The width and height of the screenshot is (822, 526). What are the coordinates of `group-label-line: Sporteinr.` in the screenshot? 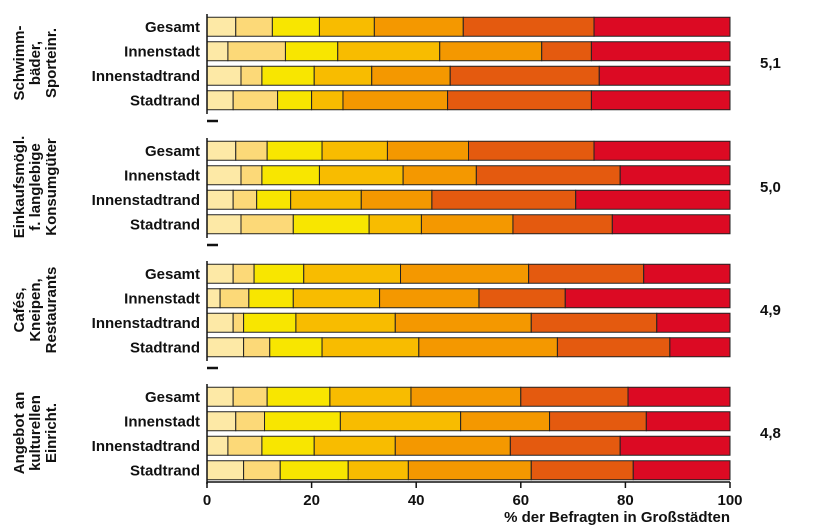 It's located at (51, 63).